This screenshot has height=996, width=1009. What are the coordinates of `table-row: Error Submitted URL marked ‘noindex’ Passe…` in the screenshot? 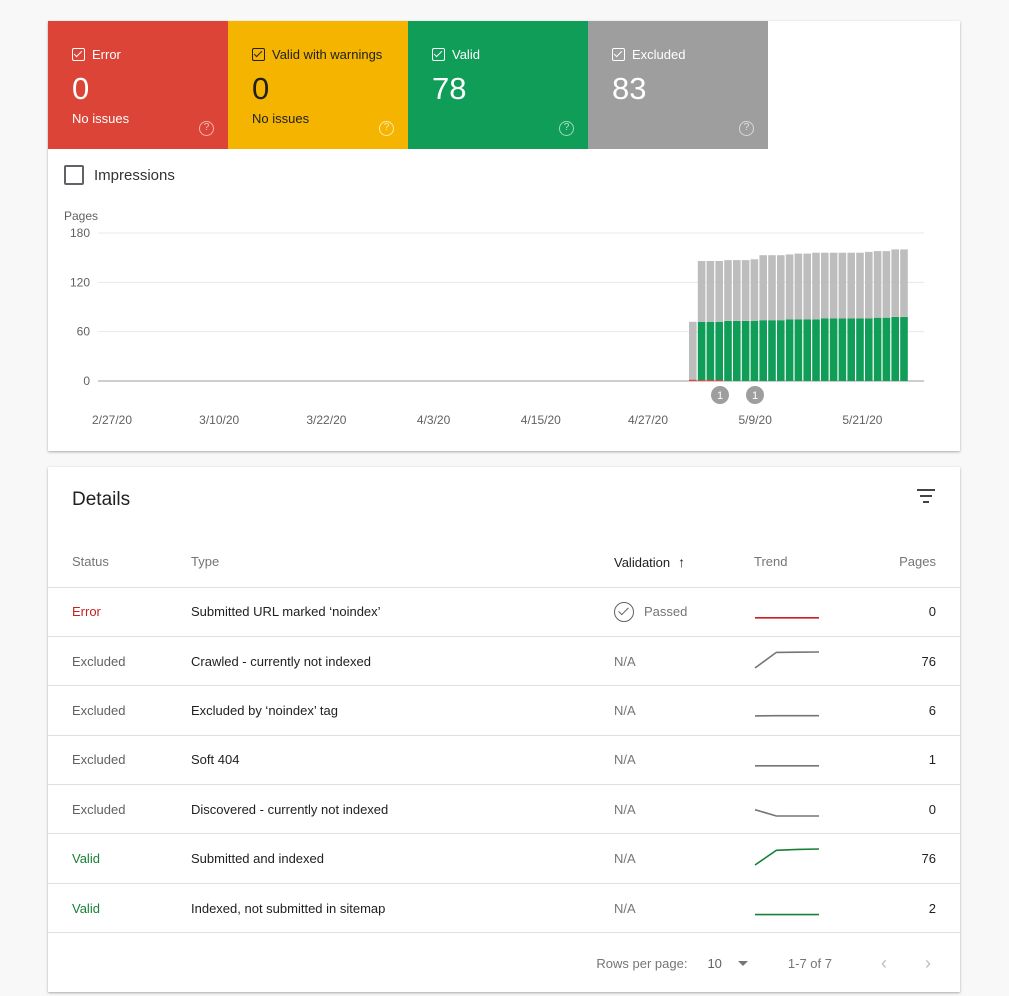 It's located at (504, 612).